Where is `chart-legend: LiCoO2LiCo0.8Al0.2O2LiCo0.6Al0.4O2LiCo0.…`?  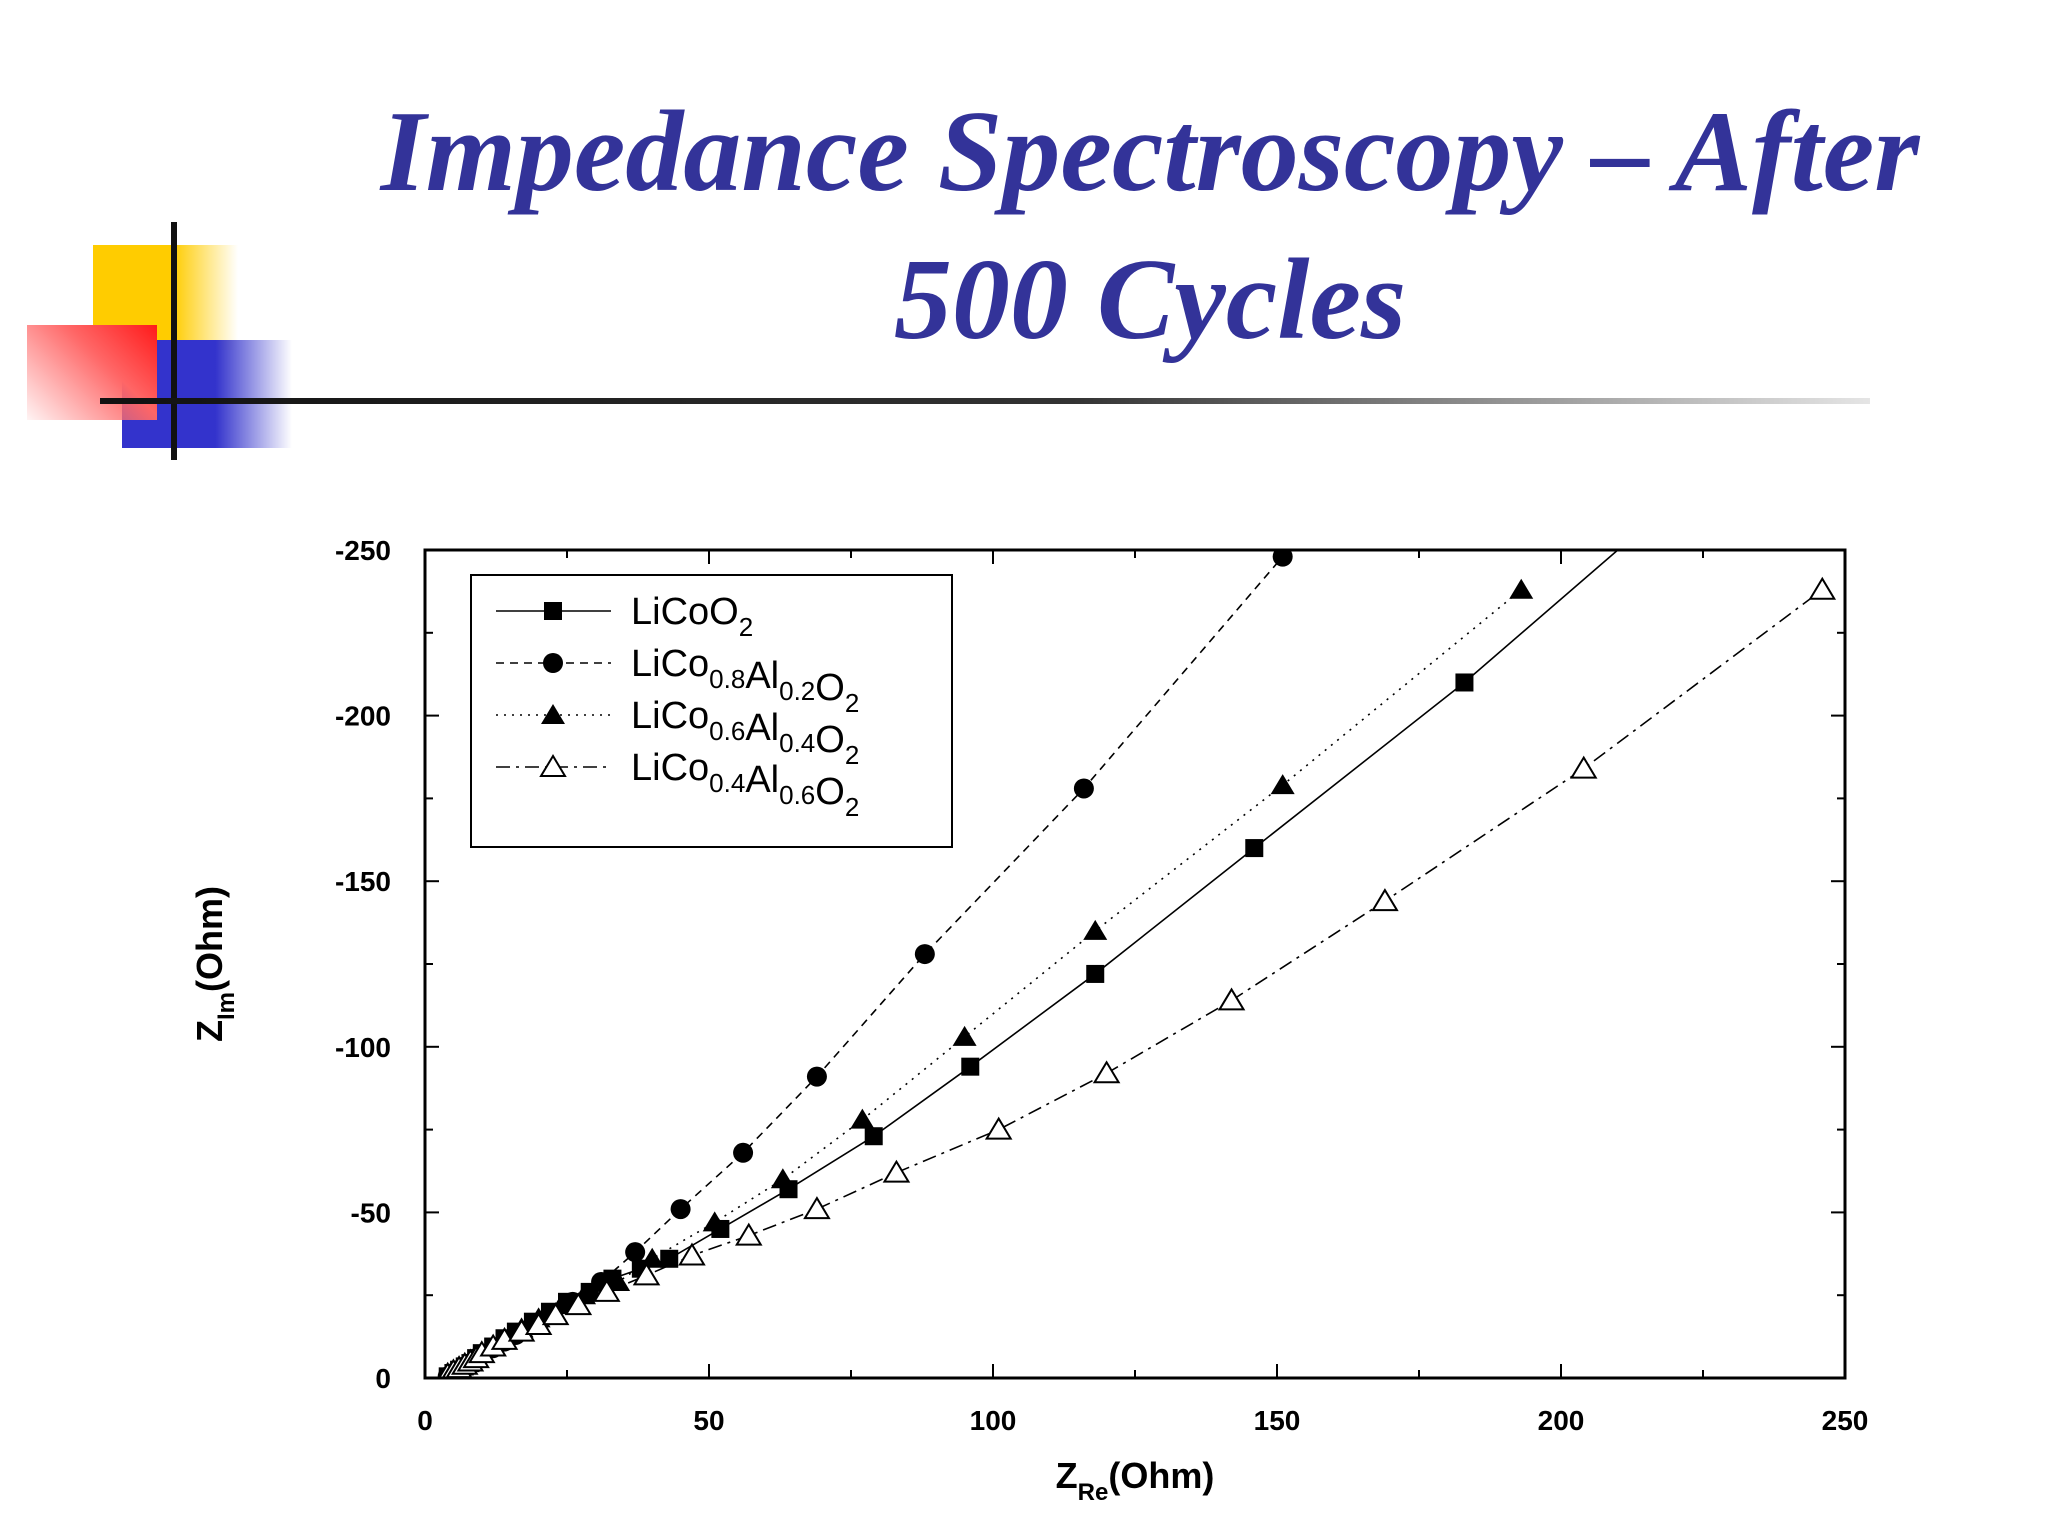 chart-legend: LiCoO2LiCo0.8Al0.2O2LiCo0.6Al0.4O2LiCo0.… is located at coordinates (711, 711).